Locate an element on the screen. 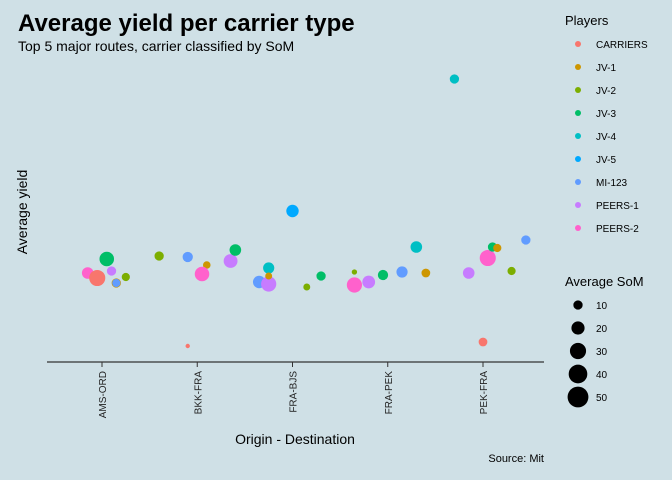 The width and height of the screenshot is (672, 480). size-legend-label: 40 is located at coordinates (602, 375).